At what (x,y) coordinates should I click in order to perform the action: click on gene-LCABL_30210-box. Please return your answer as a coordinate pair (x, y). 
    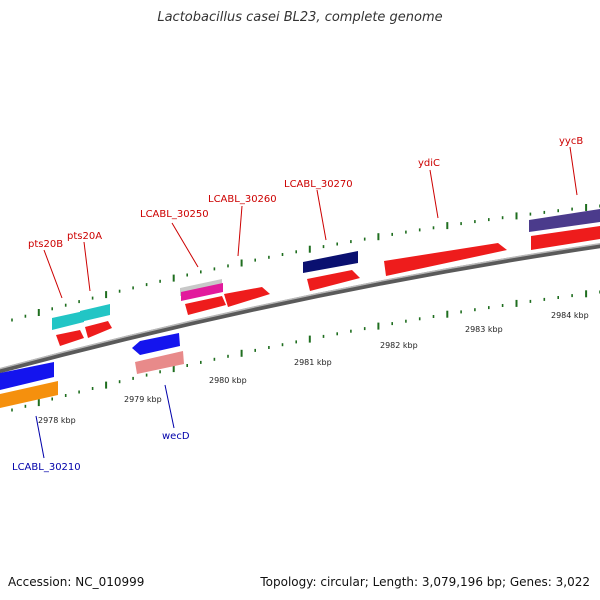
    Looking at the image, I should click on (27, 376).